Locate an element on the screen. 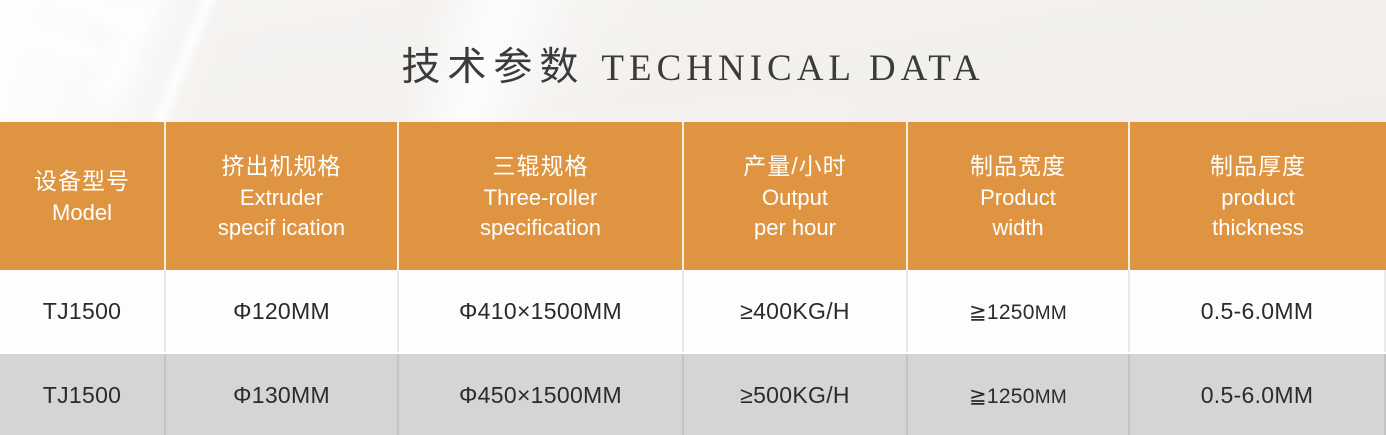 This screenshot has height=435, width=1386. column-header-output: 产量/小时 Output per hour is located at coordinates (796, 196).